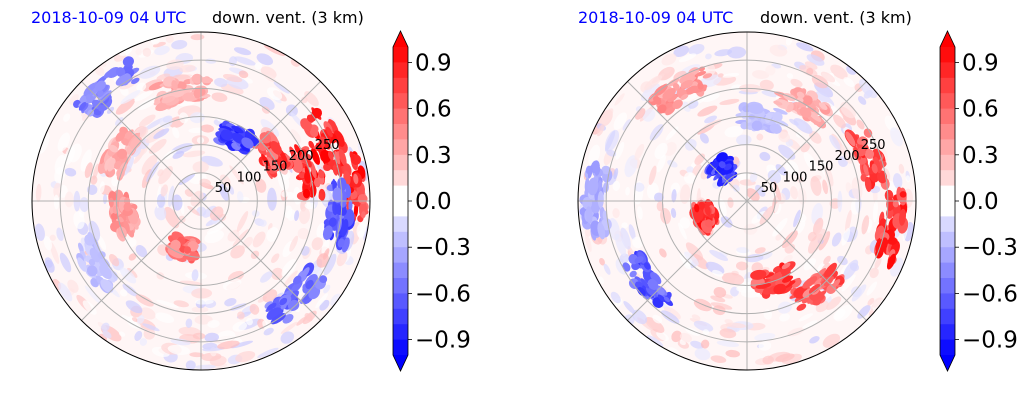  I want to click on colorbar-tick-label: −0.9, so click(443, 341).